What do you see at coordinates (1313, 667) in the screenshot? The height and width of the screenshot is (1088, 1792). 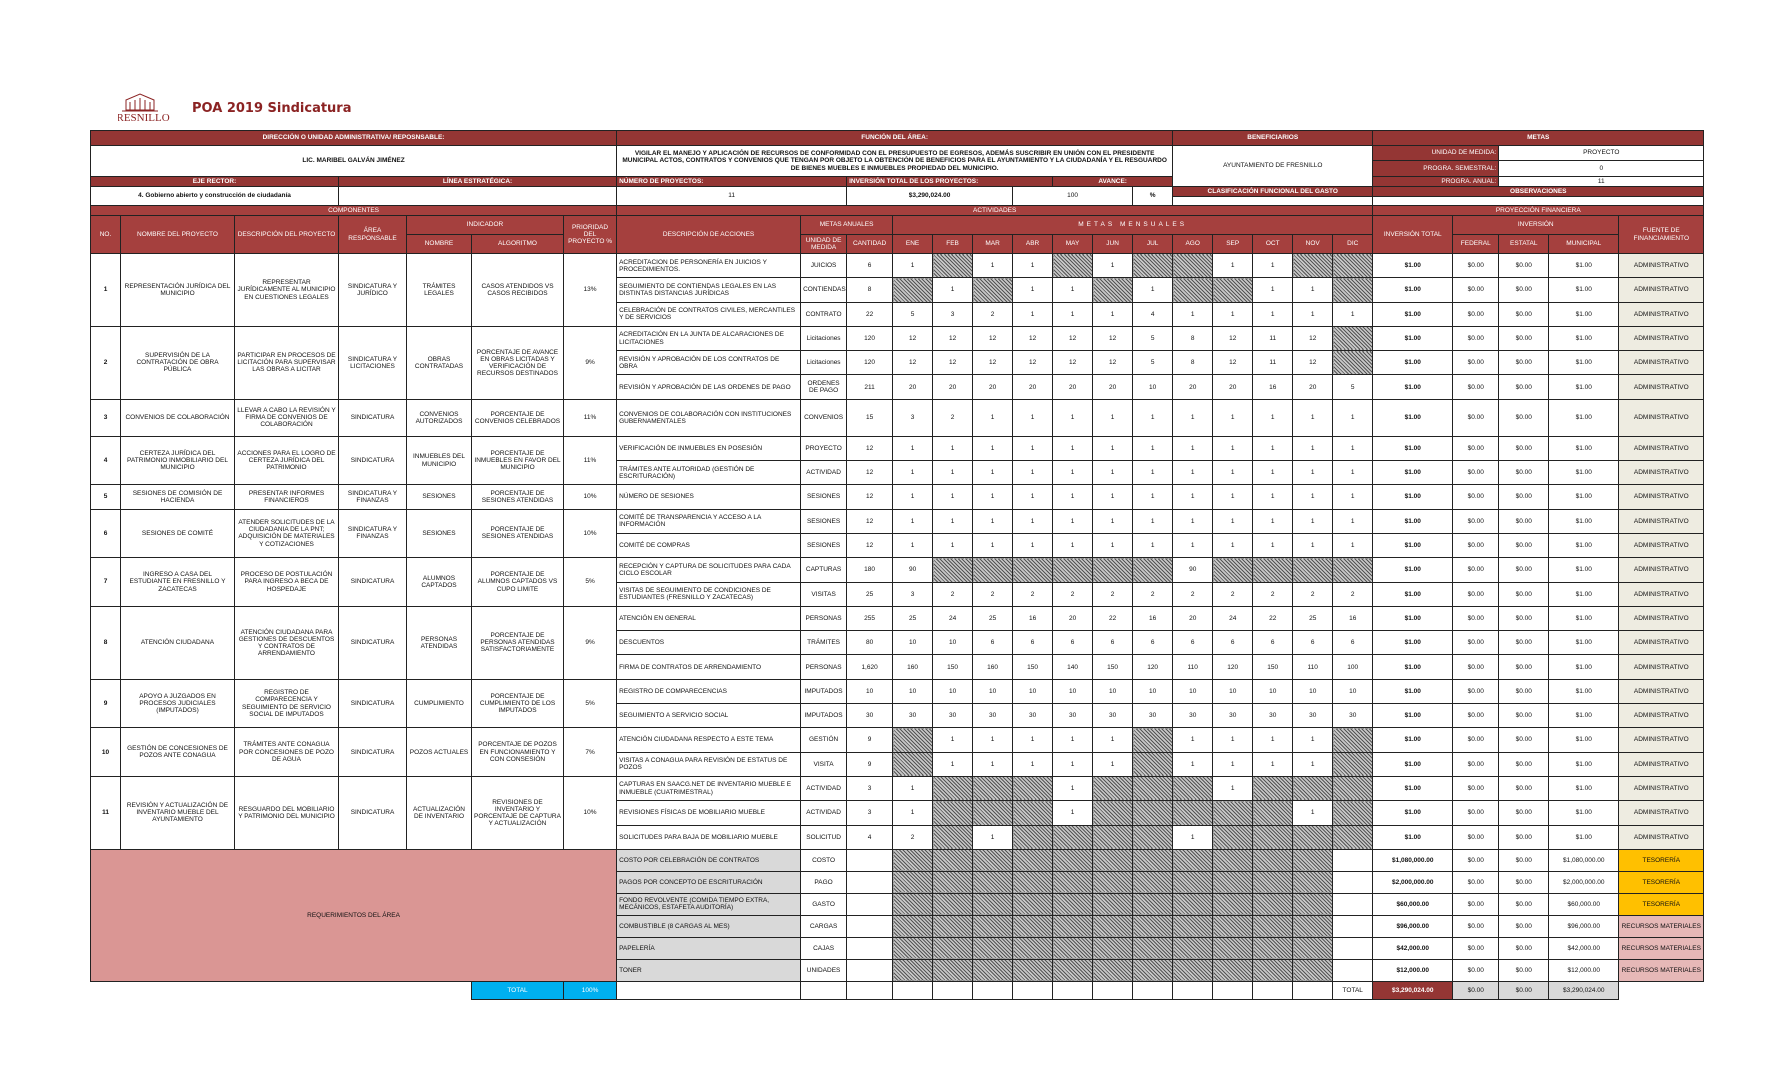 I see `month-goal: 110` at bounding box center [1313, 667].